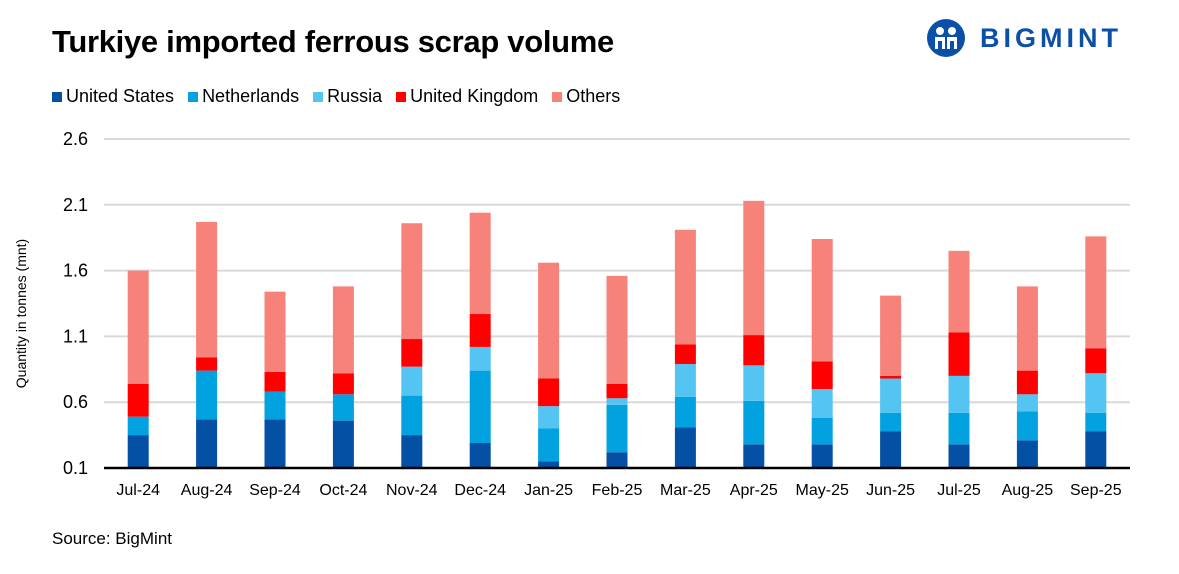 The width and height of the screenshot is (1179, 574). Describe the element at coordinates (822, 490) in the screenshot. I see `x-tick-label: May-25` at that location.